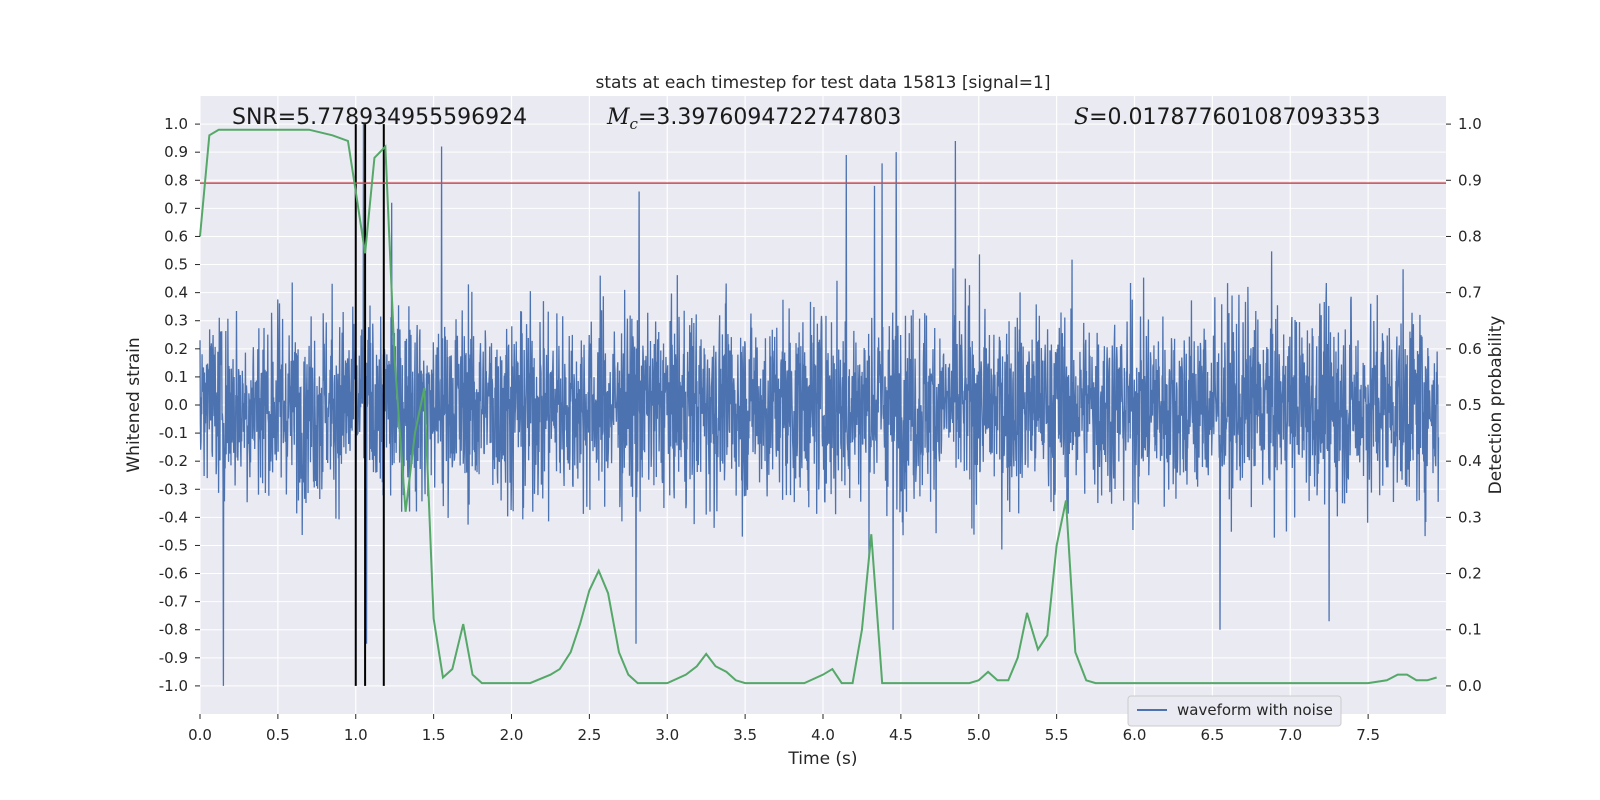 This screenshot has width=1600, height=800. Describe the element at coordinates (173, 433) in the screenshot. I see `y-tick-label: -0.1` at that location.